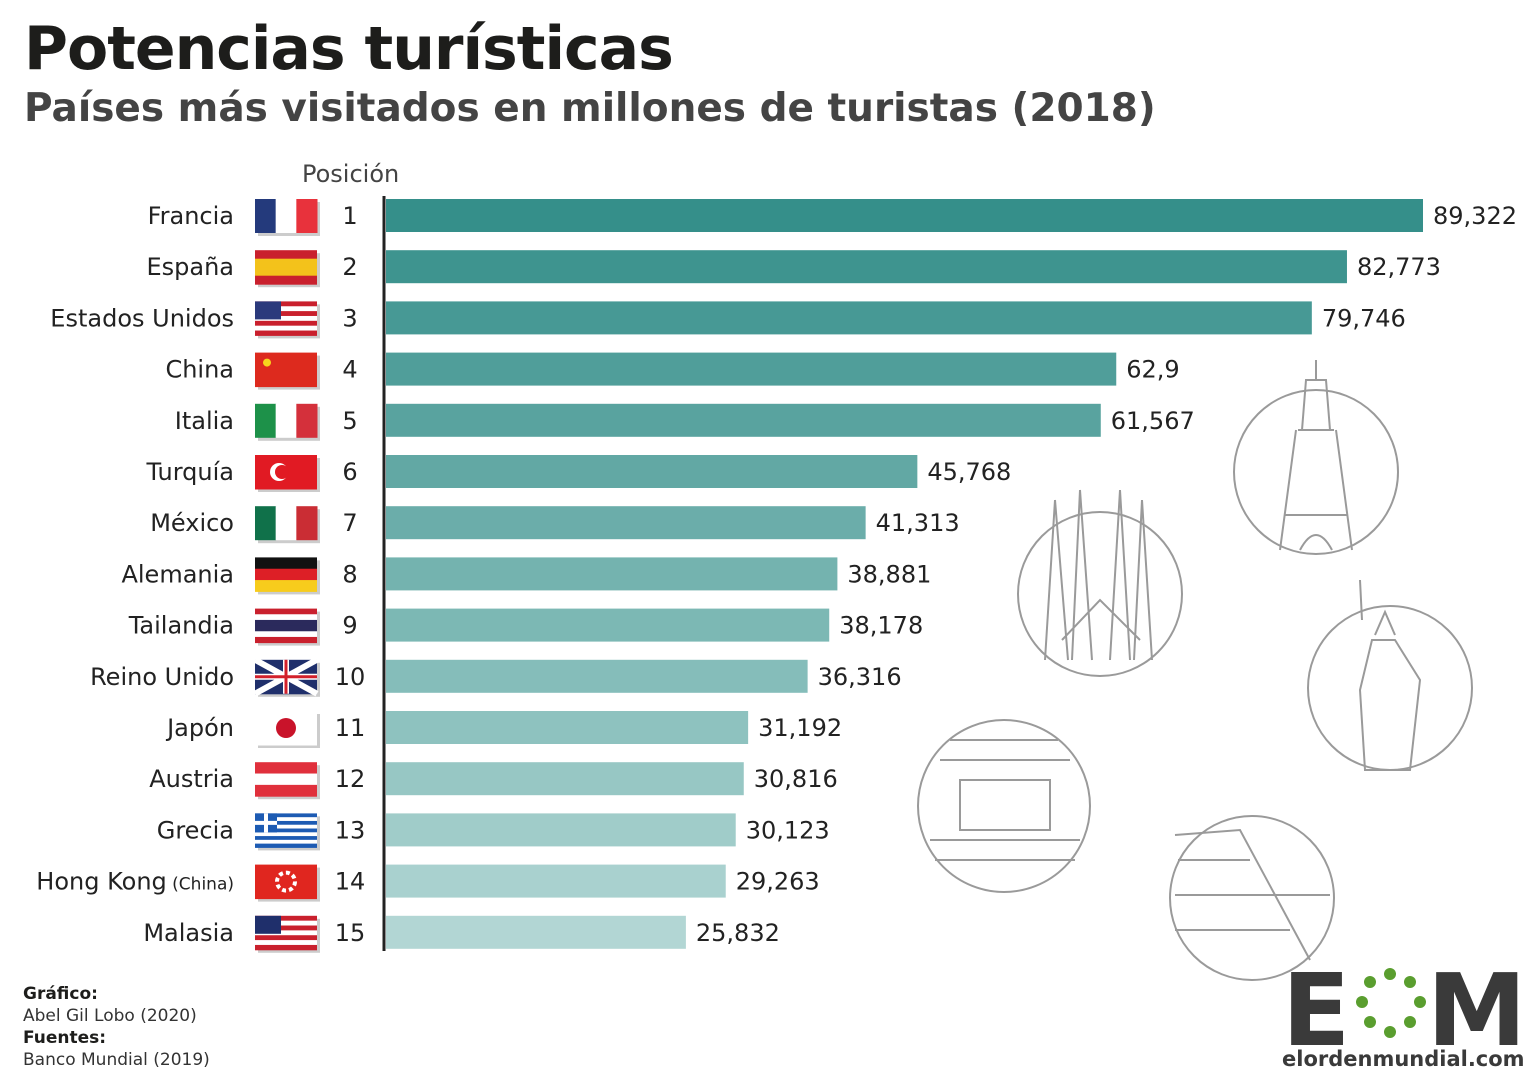 The width and height of the screenshot is (1536, 1086). I want to click on chart-row: Japón 11 31,192, so click(503, 729).